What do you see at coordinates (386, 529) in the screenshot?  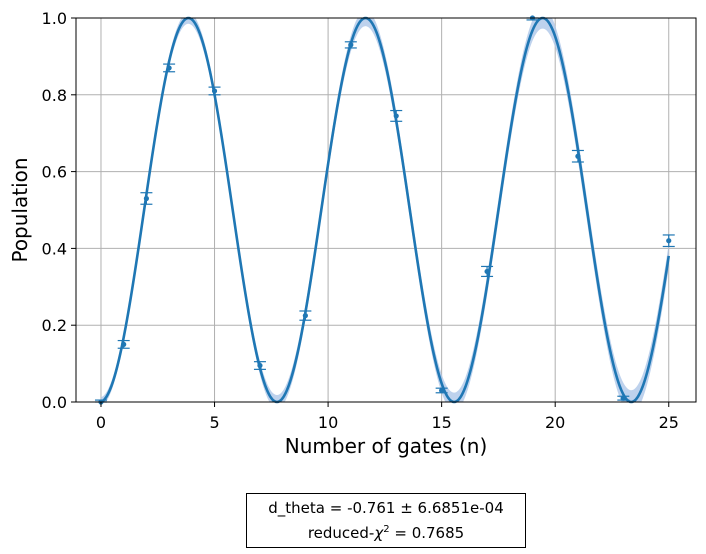 I see `chi-exponent: 2` at bounding box center [386, 529].